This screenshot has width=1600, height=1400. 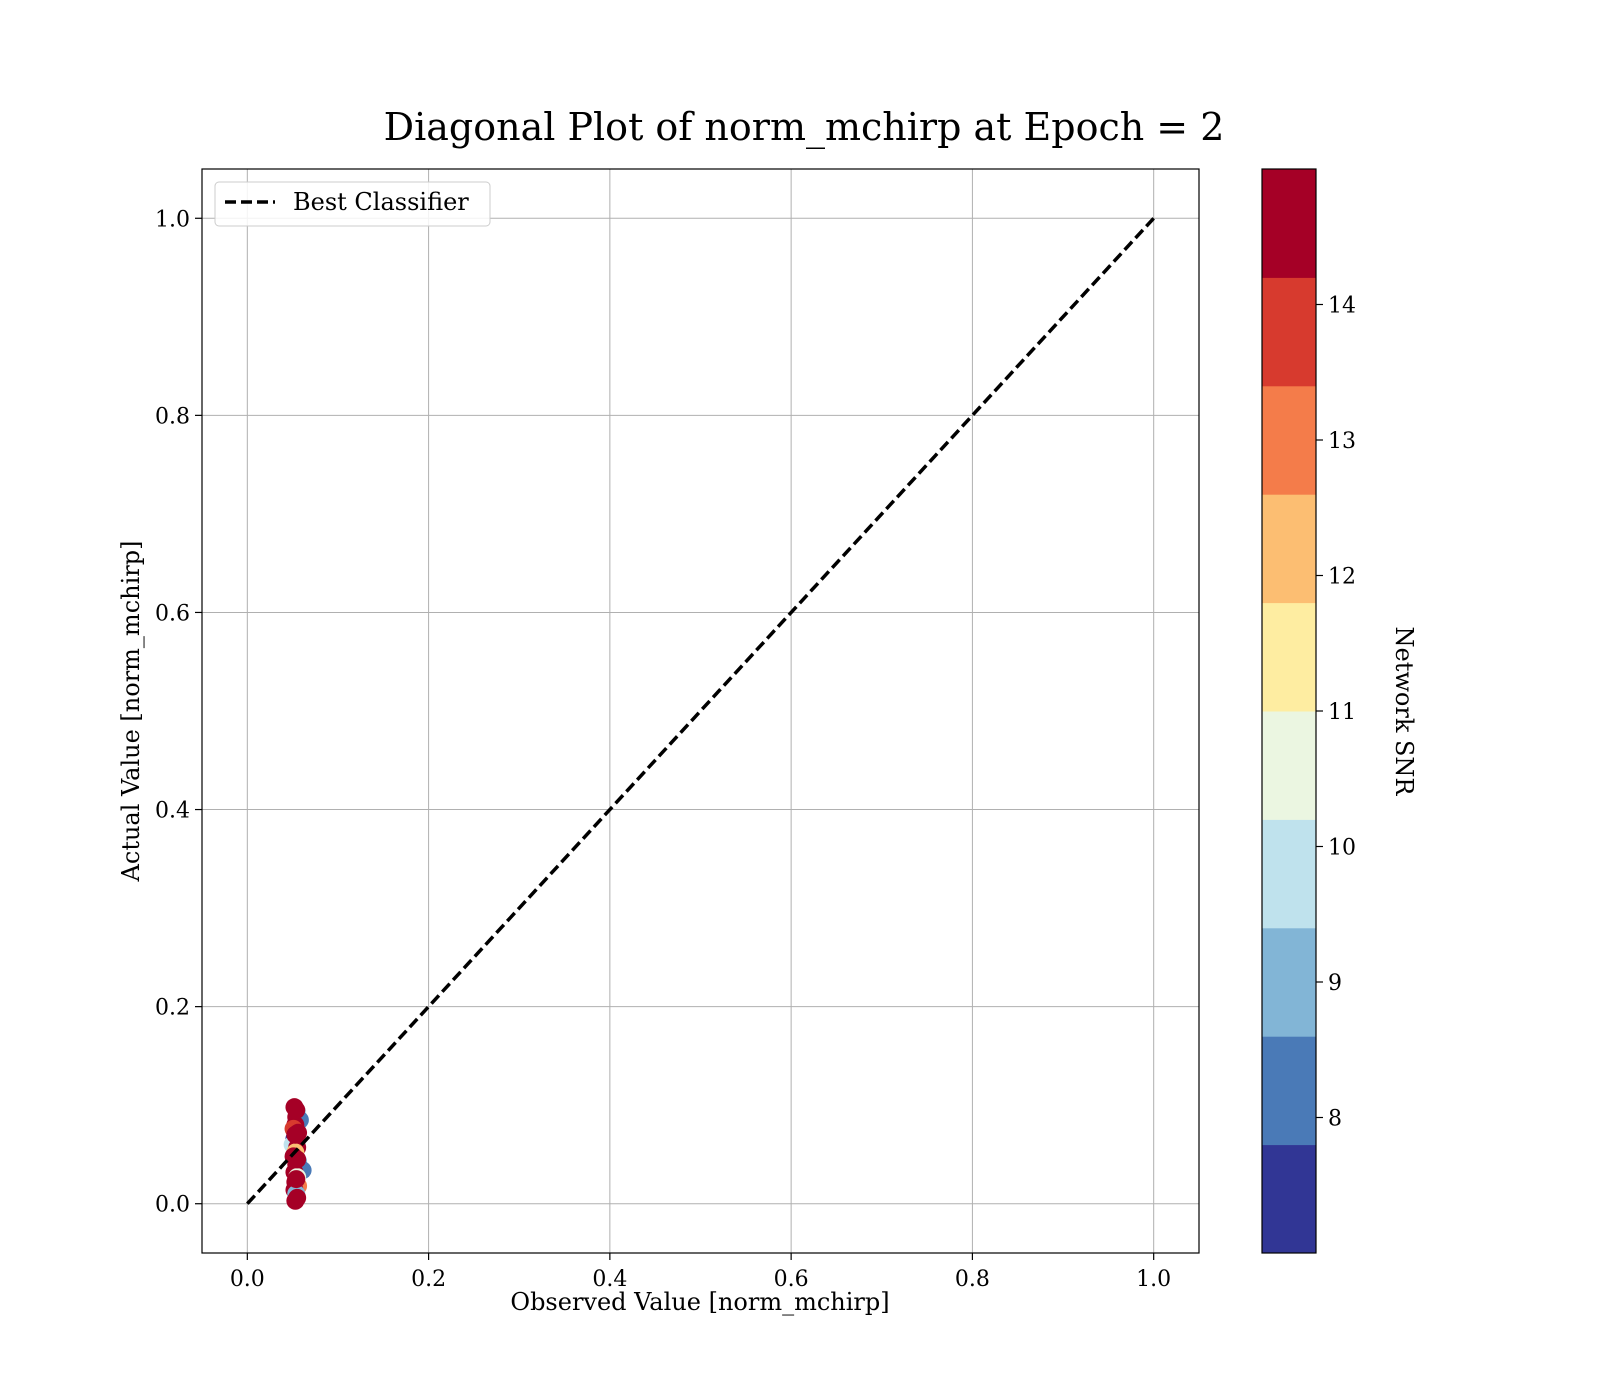 I want to click on colorbar-label: Network SNR, so click(x=1404, y=712).